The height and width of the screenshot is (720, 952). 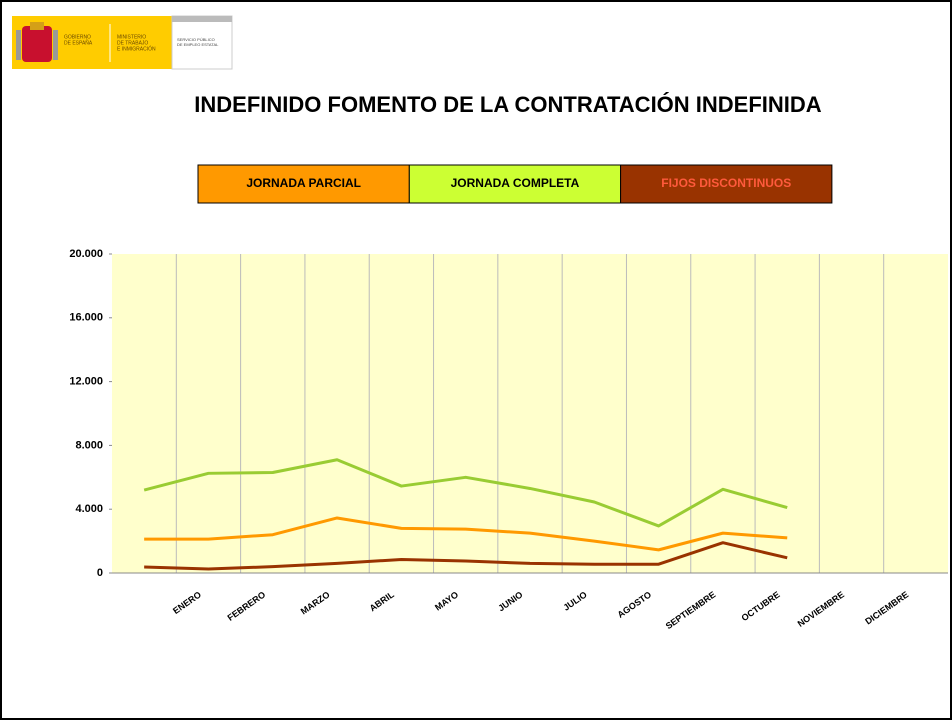 I want to click on logo-text: SERVICIO PÚBLICO, so click(x=196, y=39).